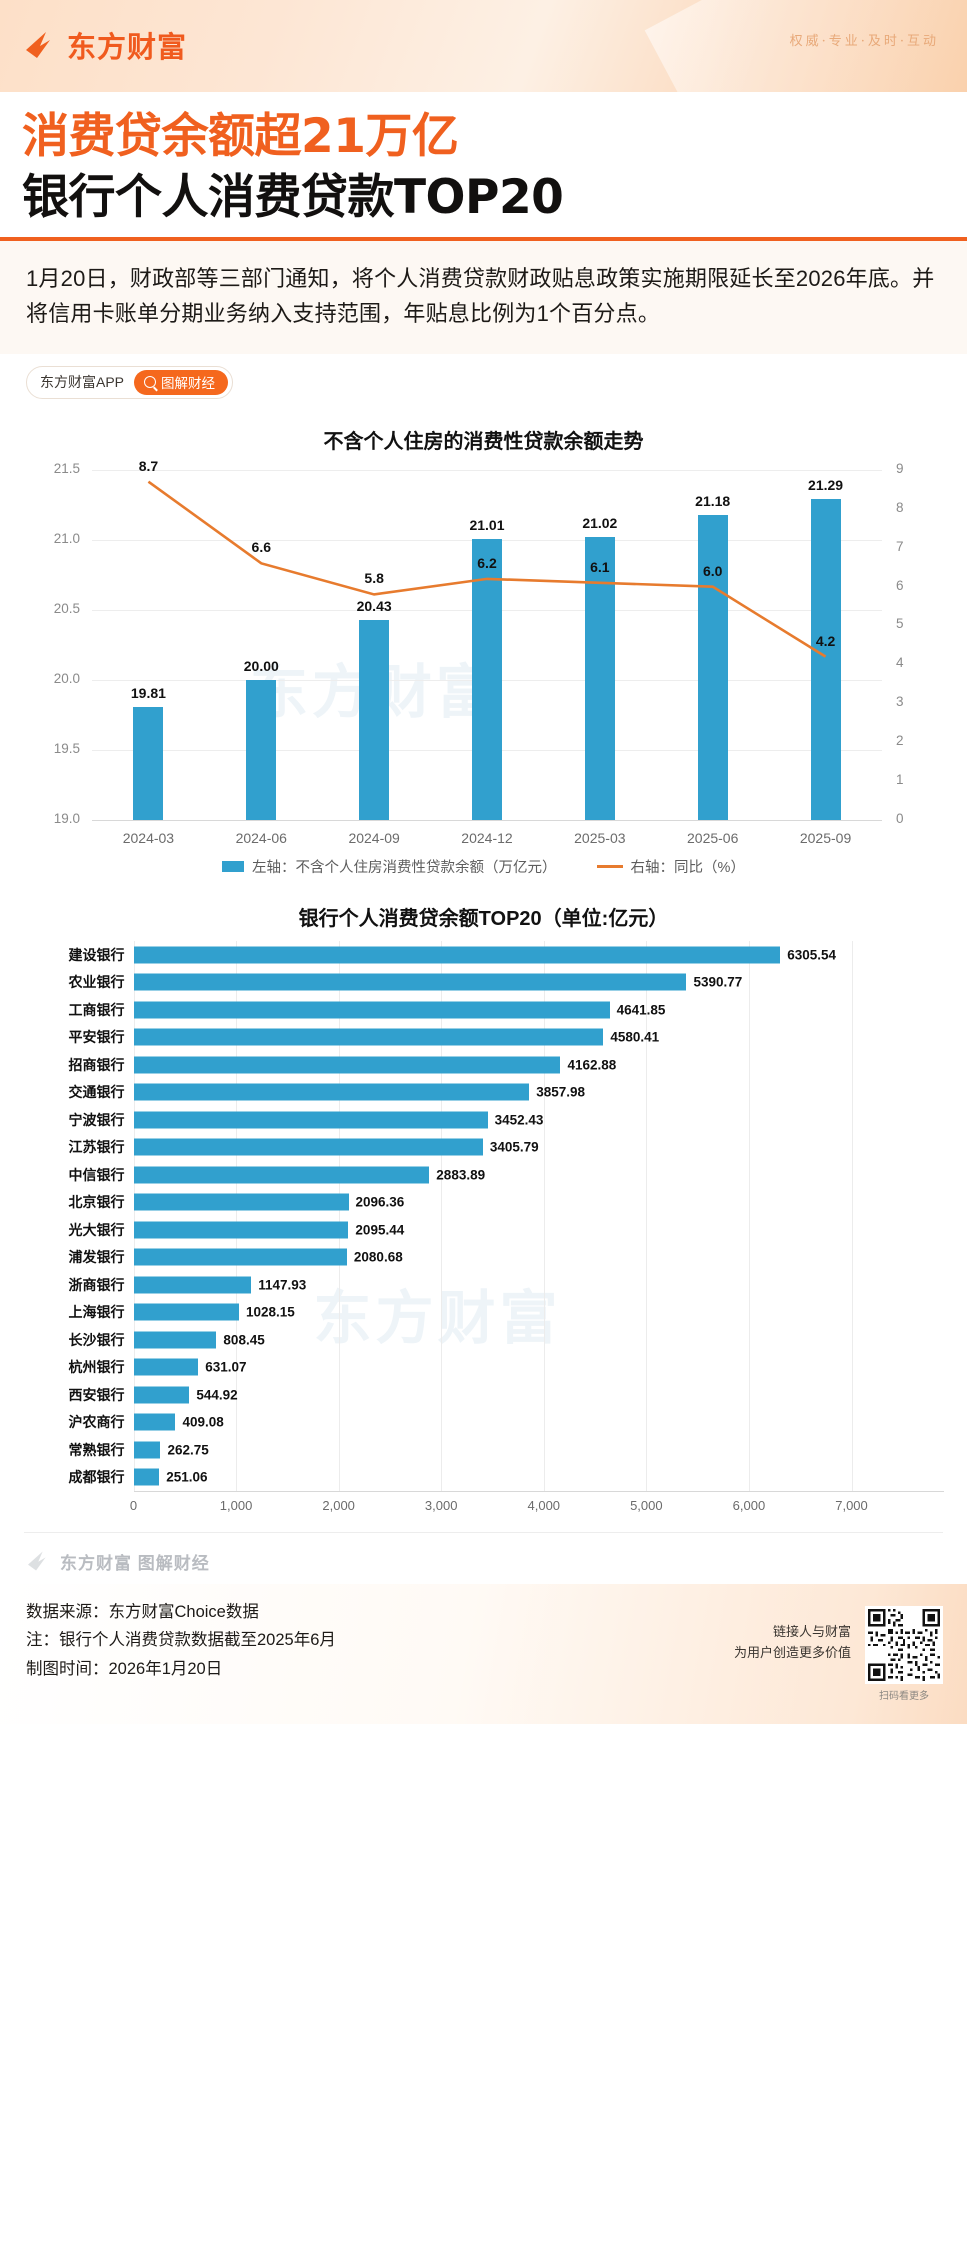 The width and height of the screenshot is (967, 2256). I want to click on legend-line-swatch, so click(609, 866).